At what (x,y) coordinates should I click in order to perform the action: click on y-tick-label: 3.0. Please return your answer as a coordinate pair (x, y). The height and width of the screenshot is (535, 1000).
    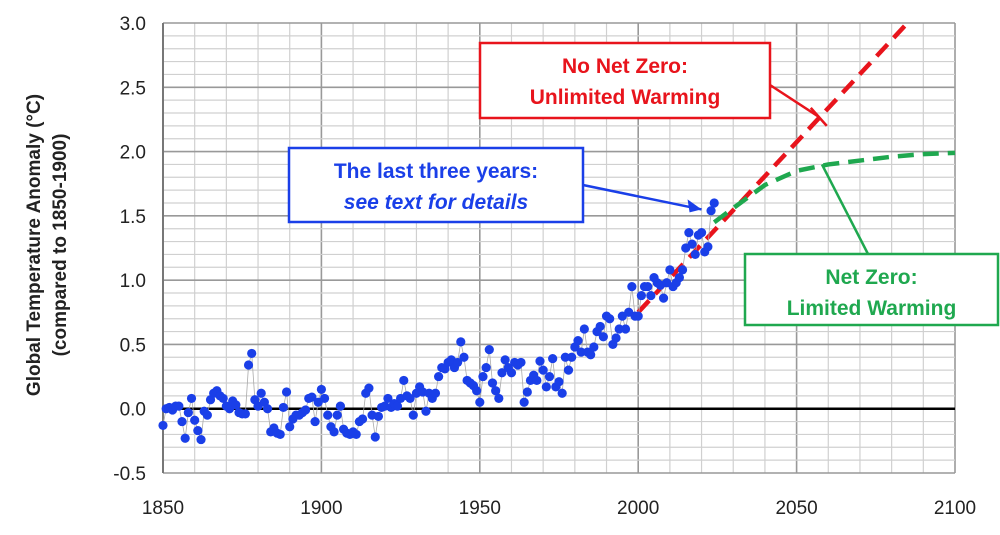
    Looking at the image, I should click on (133, 24).